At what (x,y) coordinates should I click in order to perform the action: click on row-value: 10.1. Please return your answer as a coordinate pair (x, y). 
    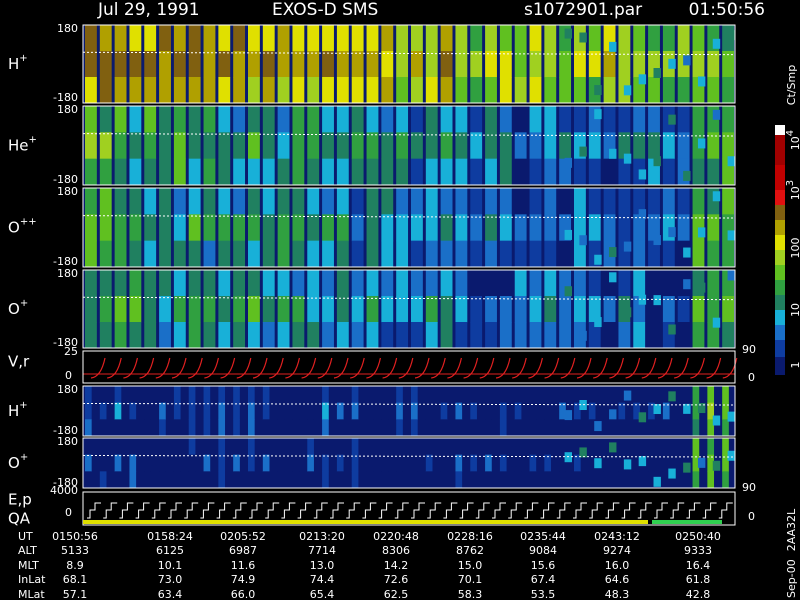
    Looking at the image, I should click on (170, 565).